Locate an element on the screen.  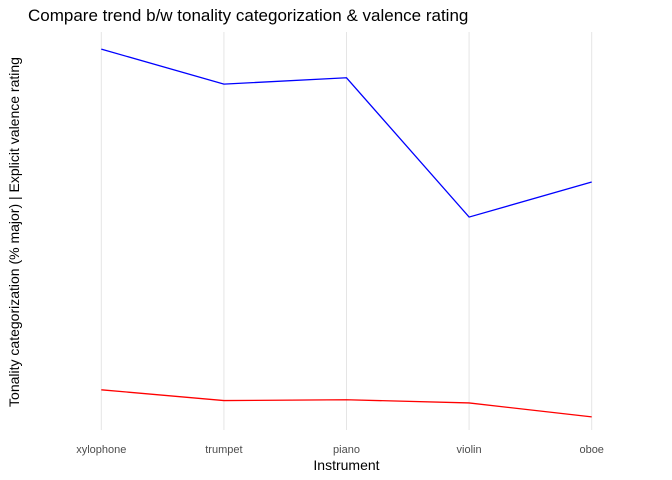
x-tick-label-trumpet: trumpet is located at coordinates (223, 450).